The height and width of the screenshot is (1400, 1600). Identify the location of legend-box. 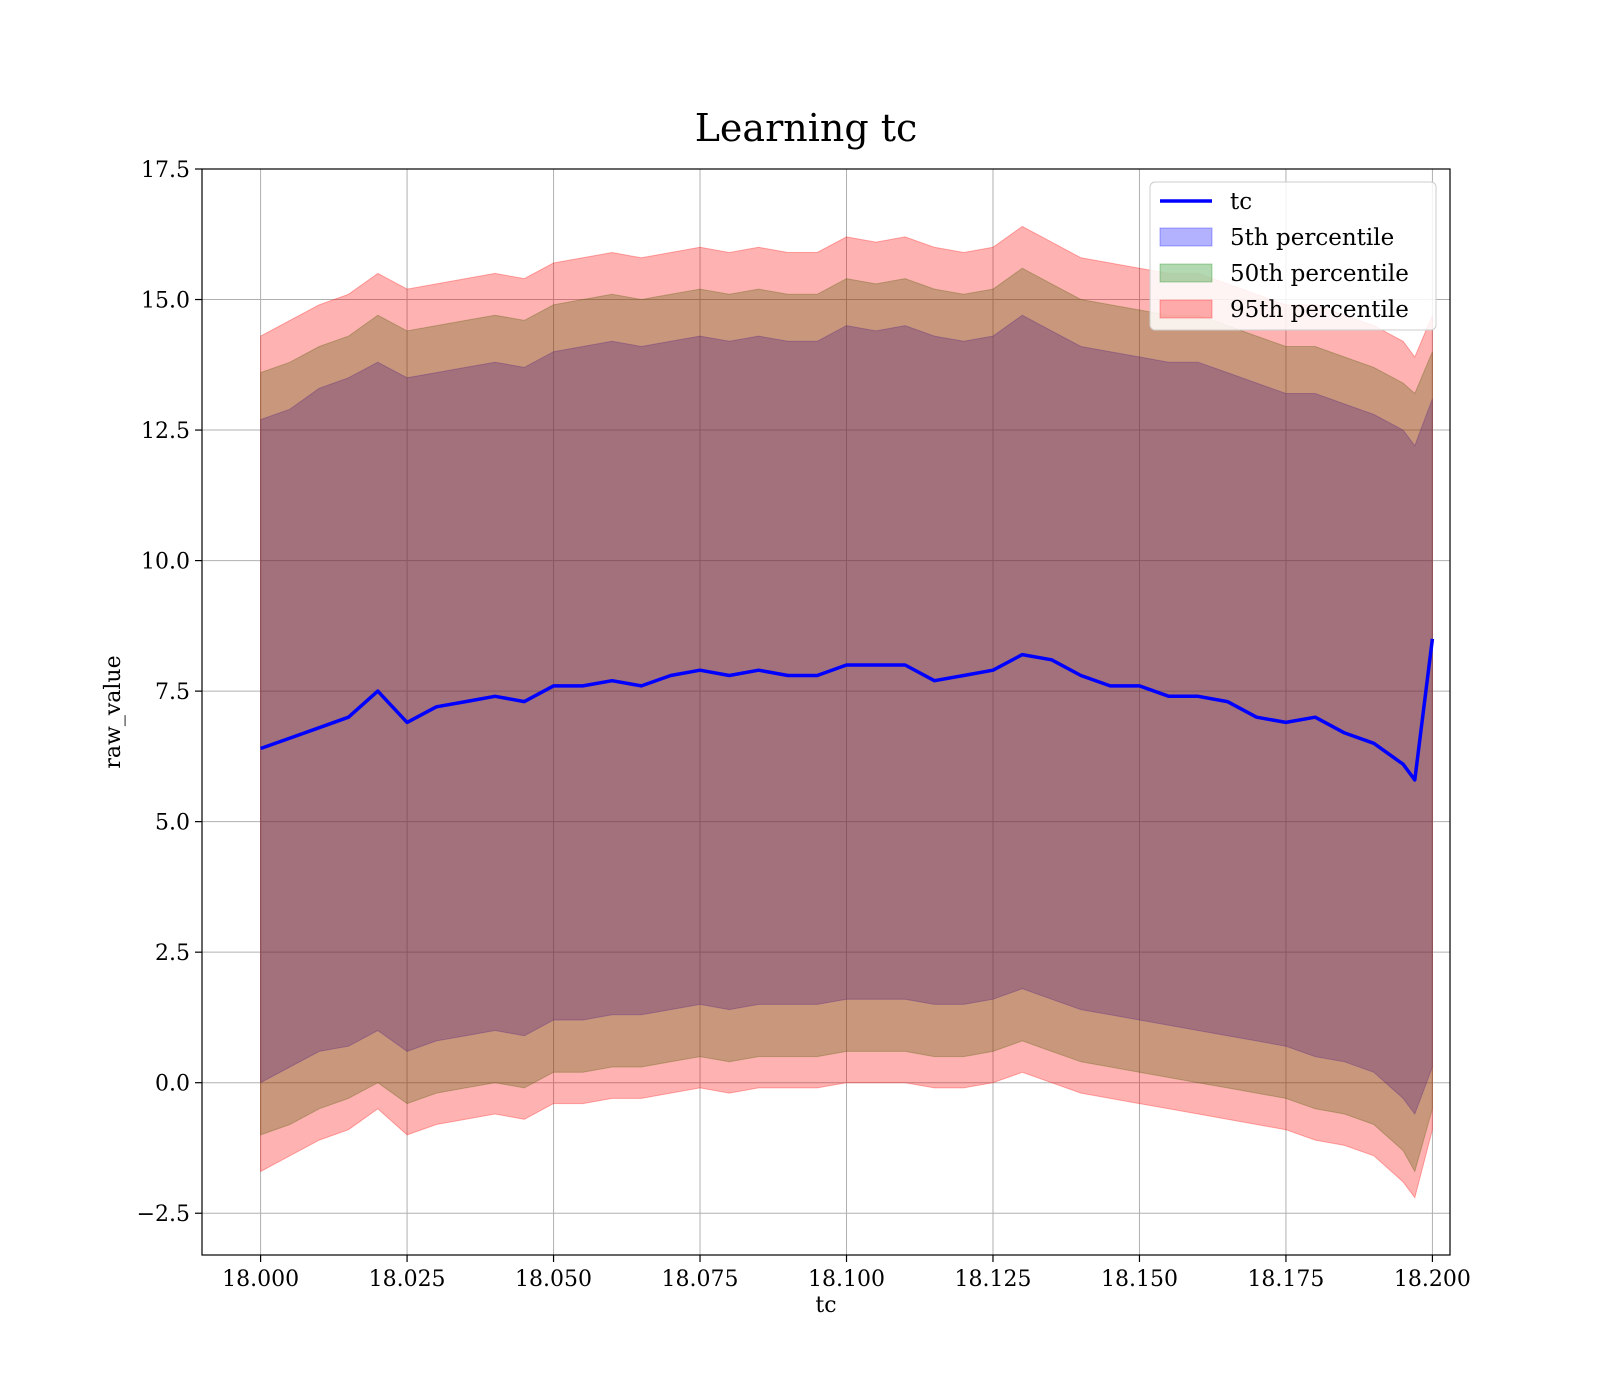
(1293, 256).